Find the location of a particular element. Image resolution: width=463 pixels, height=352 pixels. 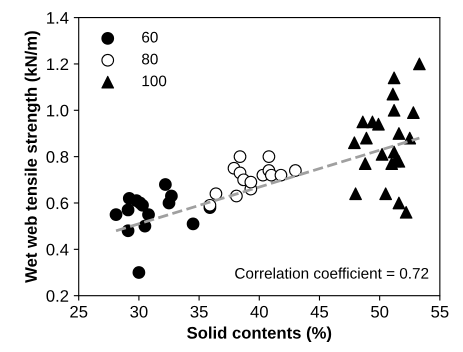

y-tick-label: 0.8 is located at coordinates (57, 157).